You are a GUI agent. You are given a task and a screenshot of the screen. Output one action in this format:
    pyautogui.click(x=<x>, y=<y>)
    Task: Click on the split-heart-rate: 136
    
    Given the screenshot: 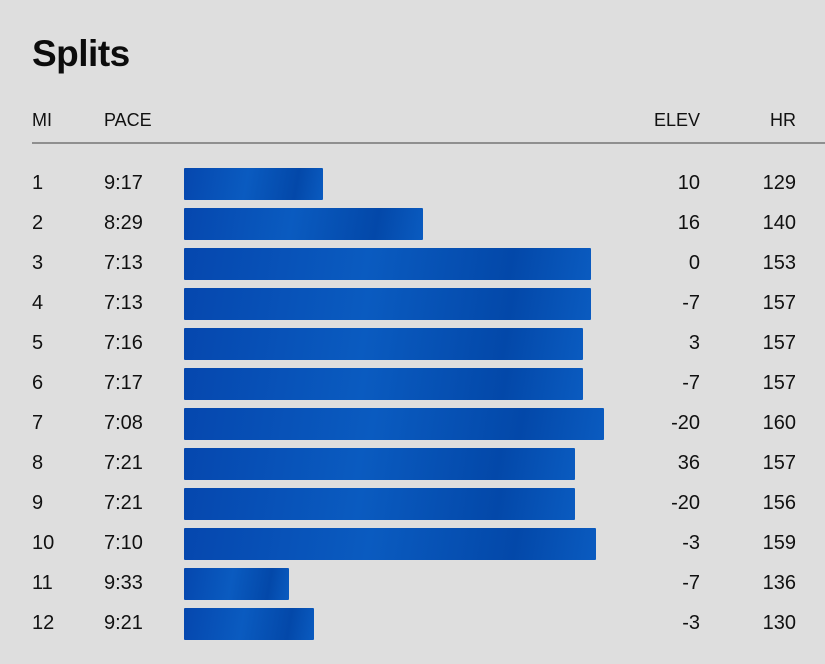 What is the action you would take?
    pyautogui.click(x=779, y=583)
    